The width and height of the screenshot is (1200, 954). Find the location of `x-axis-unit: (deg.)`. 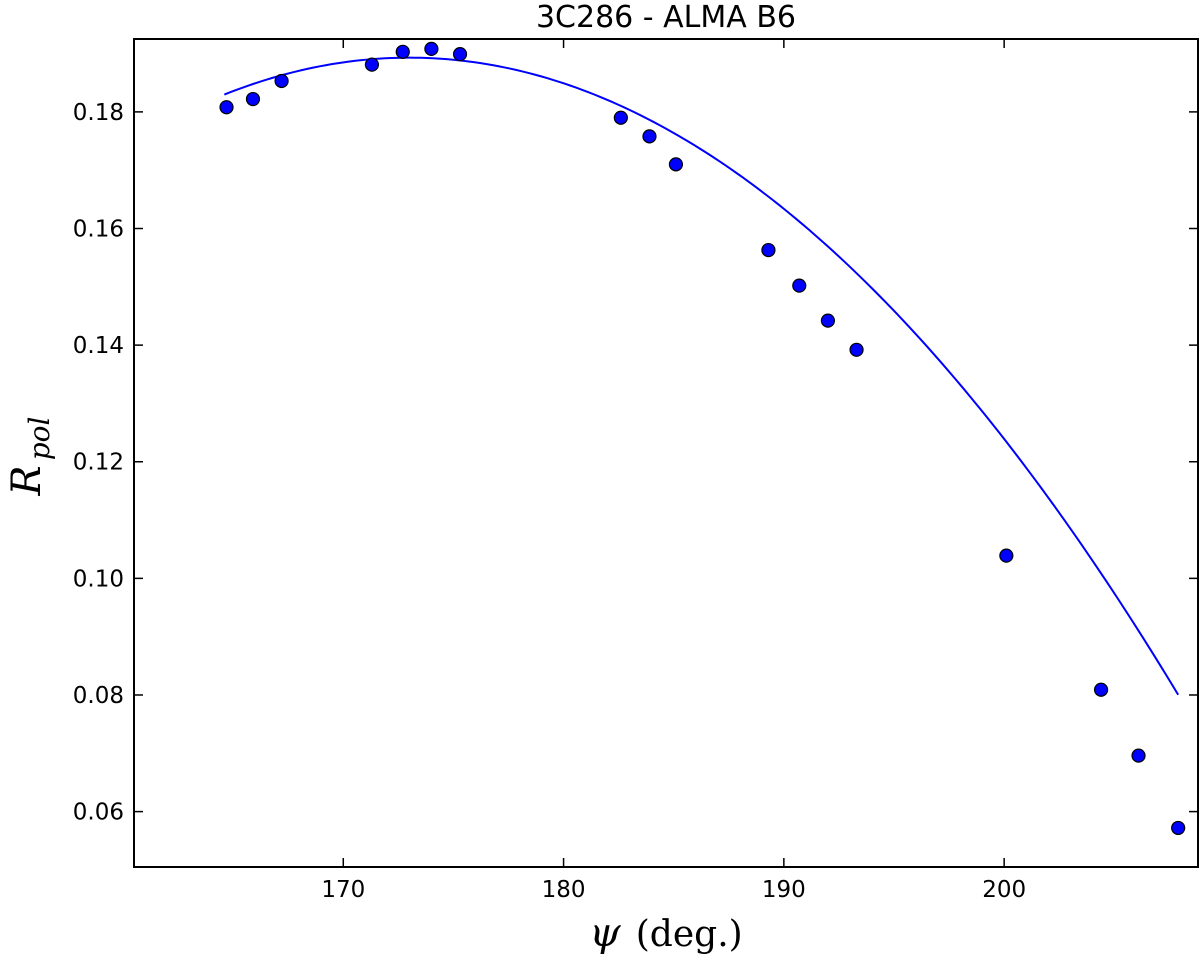

x-axis-unit: (deg.) is located at coordinates (689, 934).